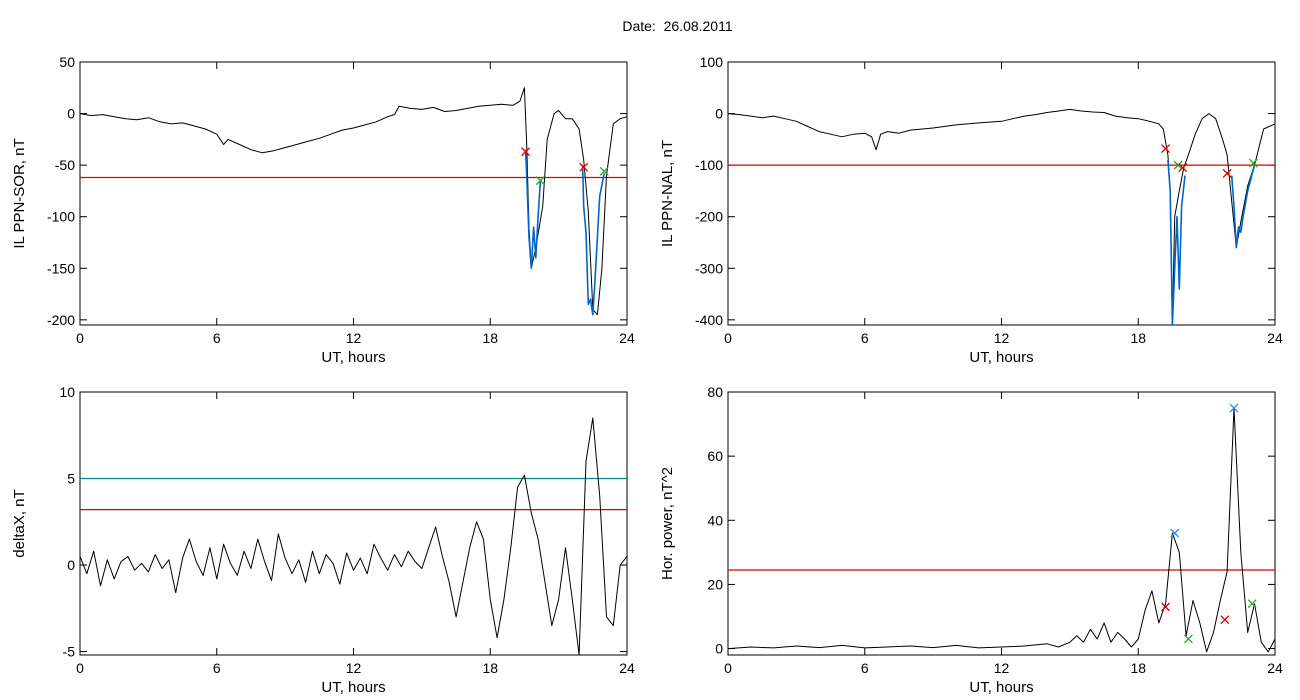 This screenshot has width=1300, height=700. What do you see at coordinates (627, 668) in the screenshot?
I see `chart-3-xtick-label-4: 24` at bounding box center [627, 668].